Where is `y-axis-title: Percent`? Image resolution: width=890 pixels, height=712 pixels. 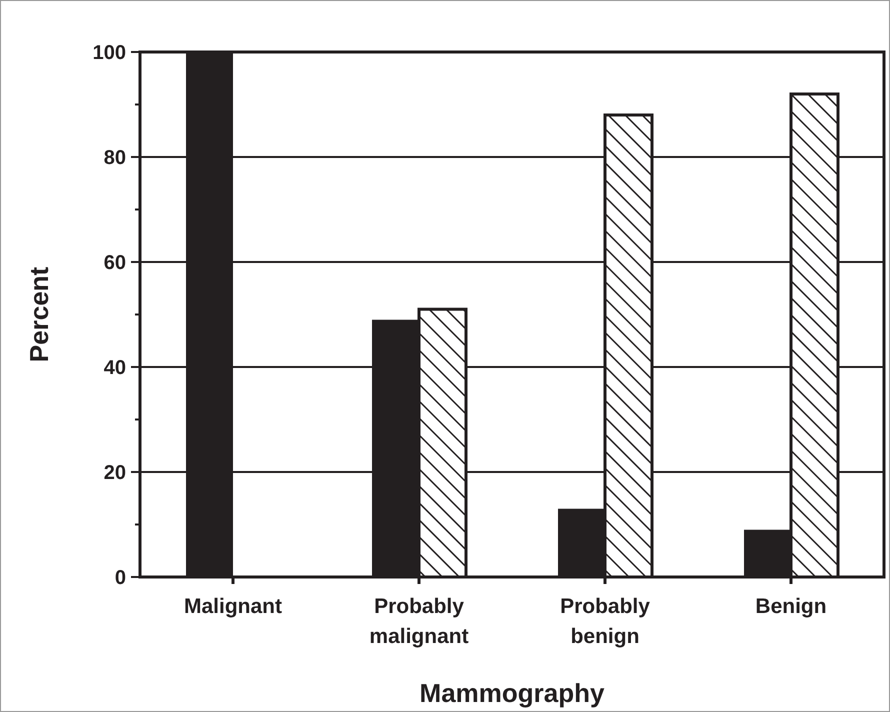
y-axis-title: Percent is located at coordinates (39, 314).